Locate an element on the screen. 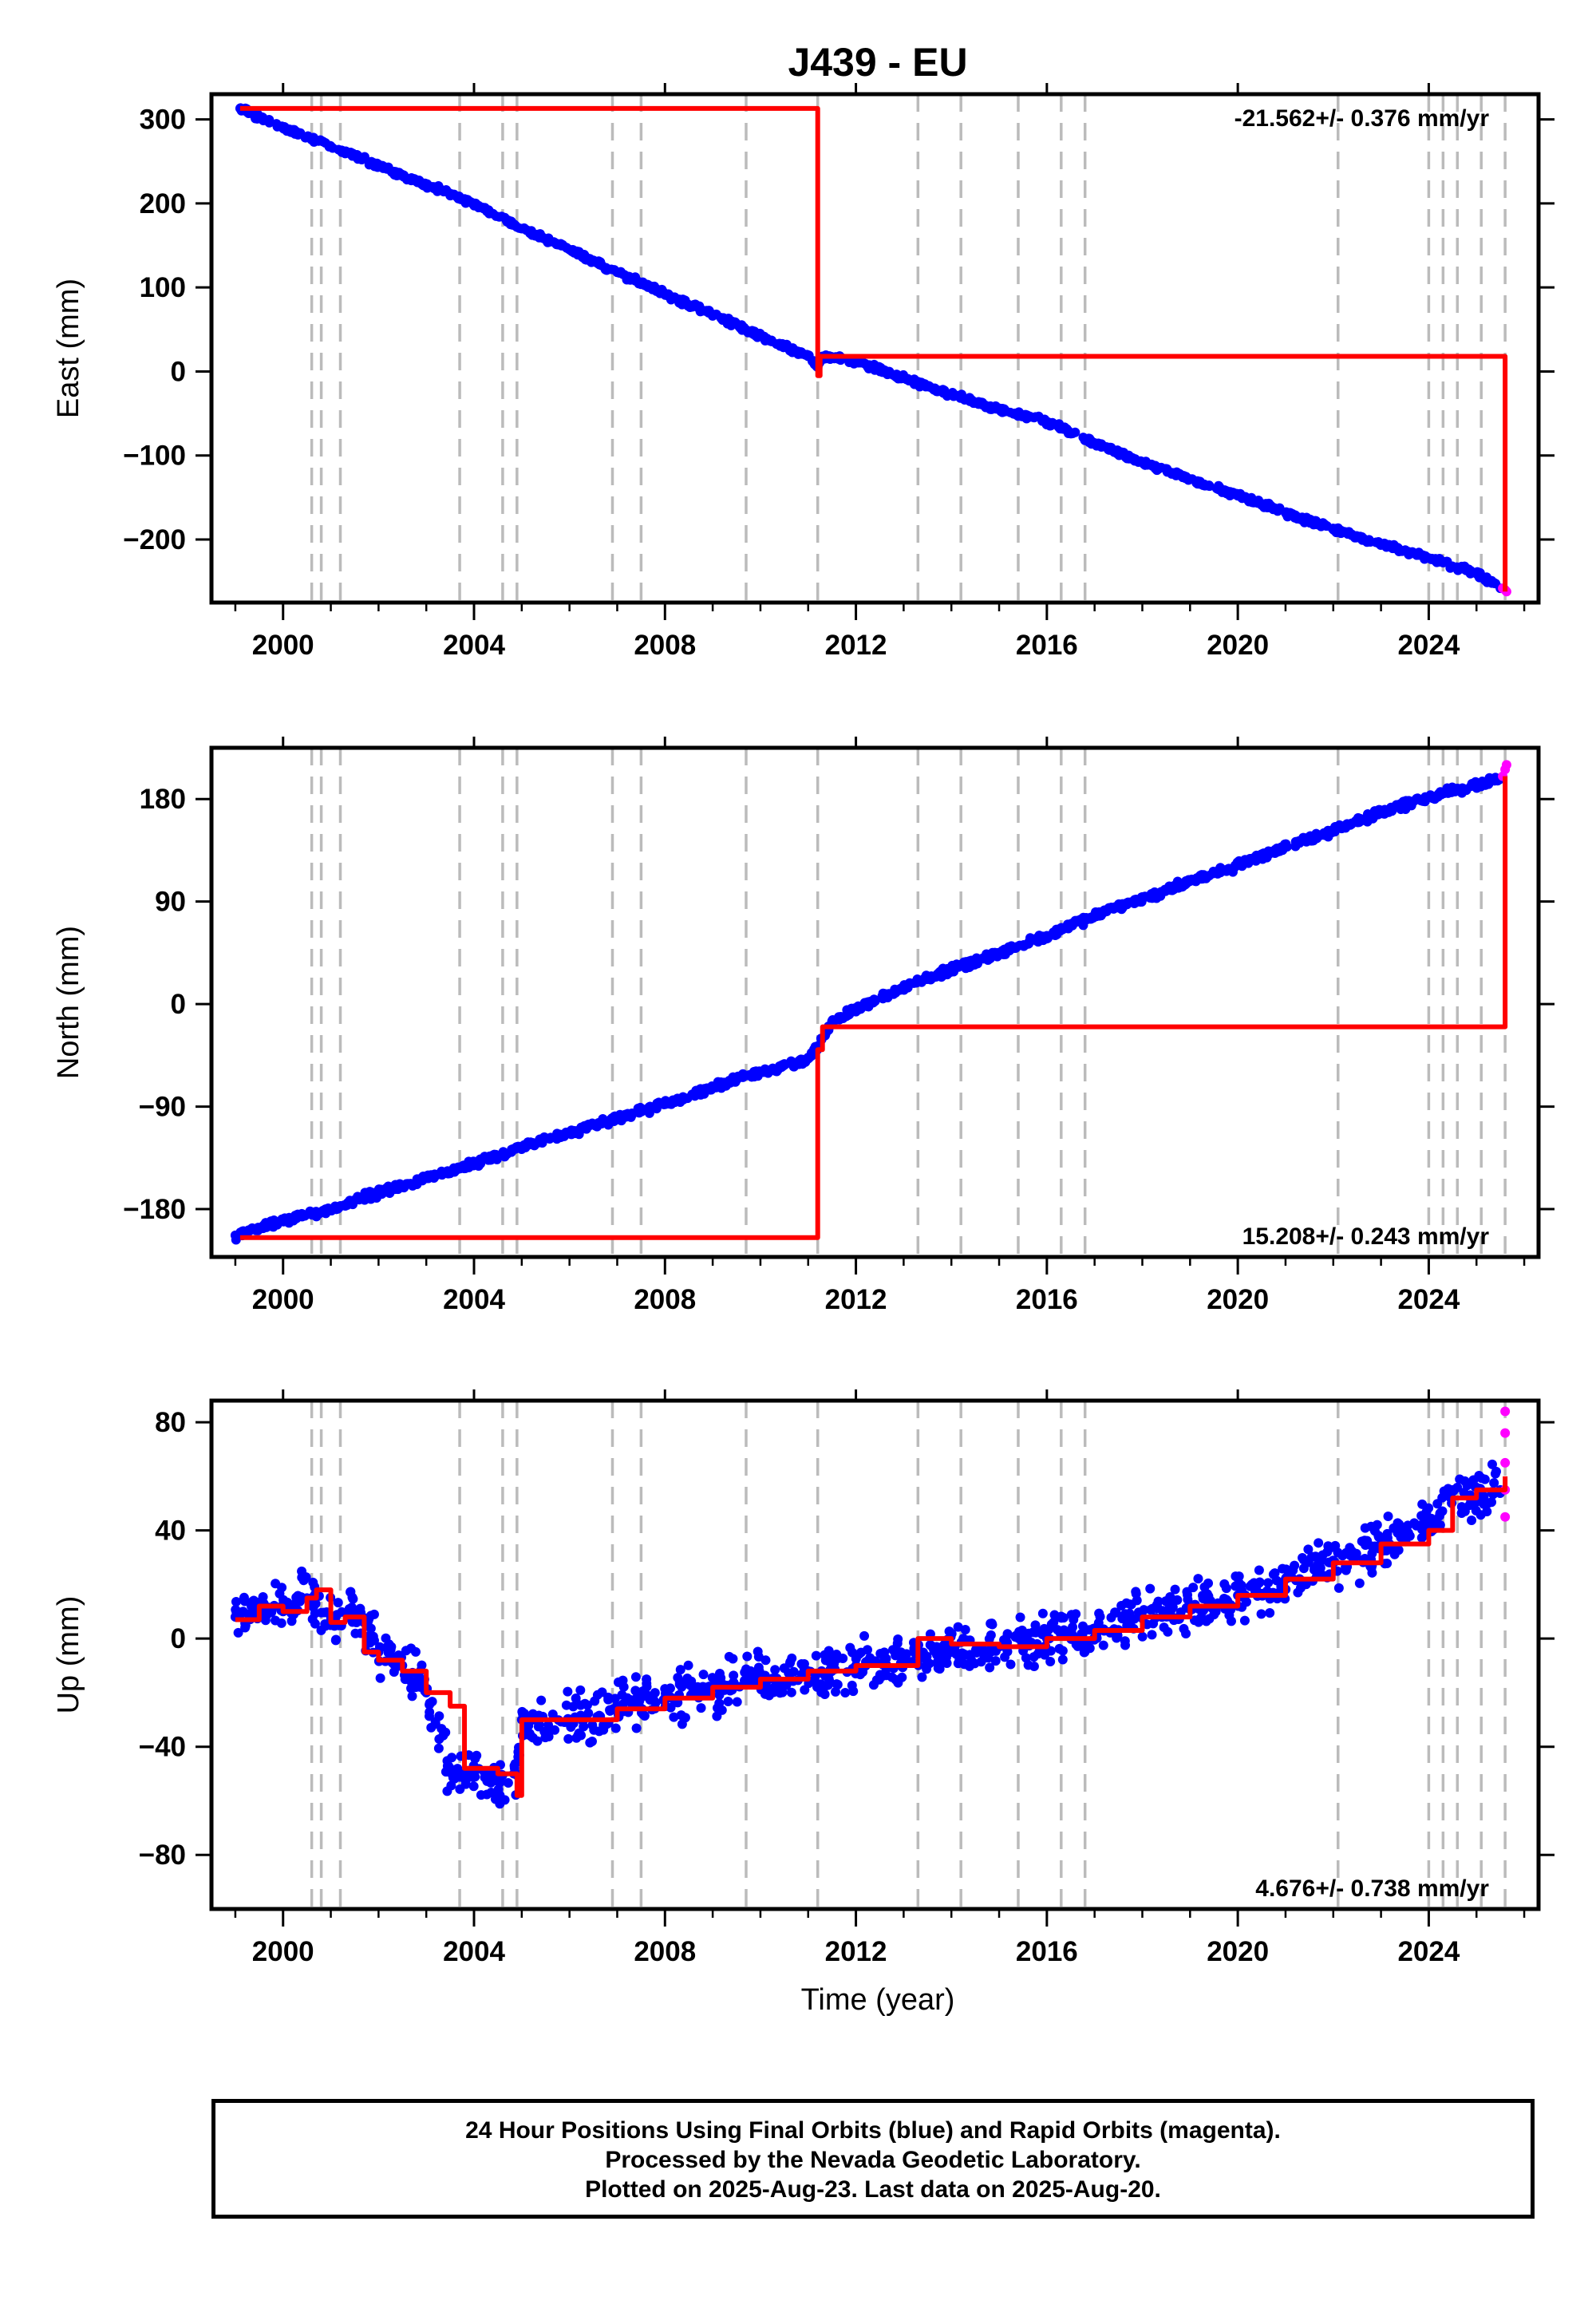 This screenshot has height=2316, width=1596. series-model is located at coordinates (871, 1637).